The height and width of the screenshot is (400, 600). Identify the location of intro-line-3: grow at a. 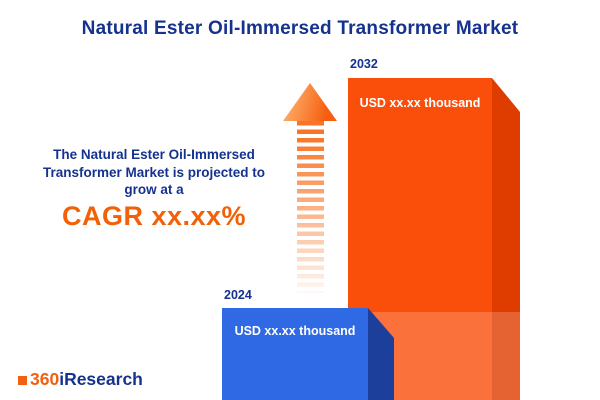
(154, 189).